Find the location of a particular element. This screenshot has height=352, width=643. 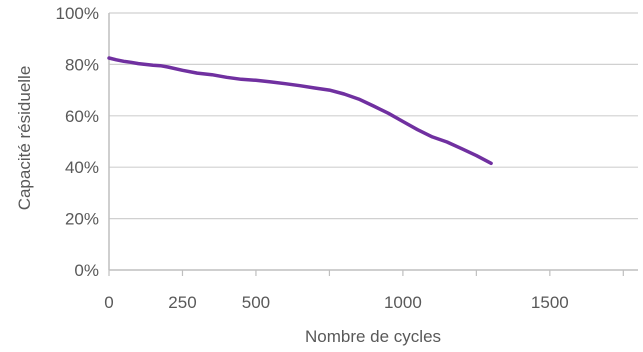

x-axis-title: Nombre de cycles is located at coordinates (373, 336).